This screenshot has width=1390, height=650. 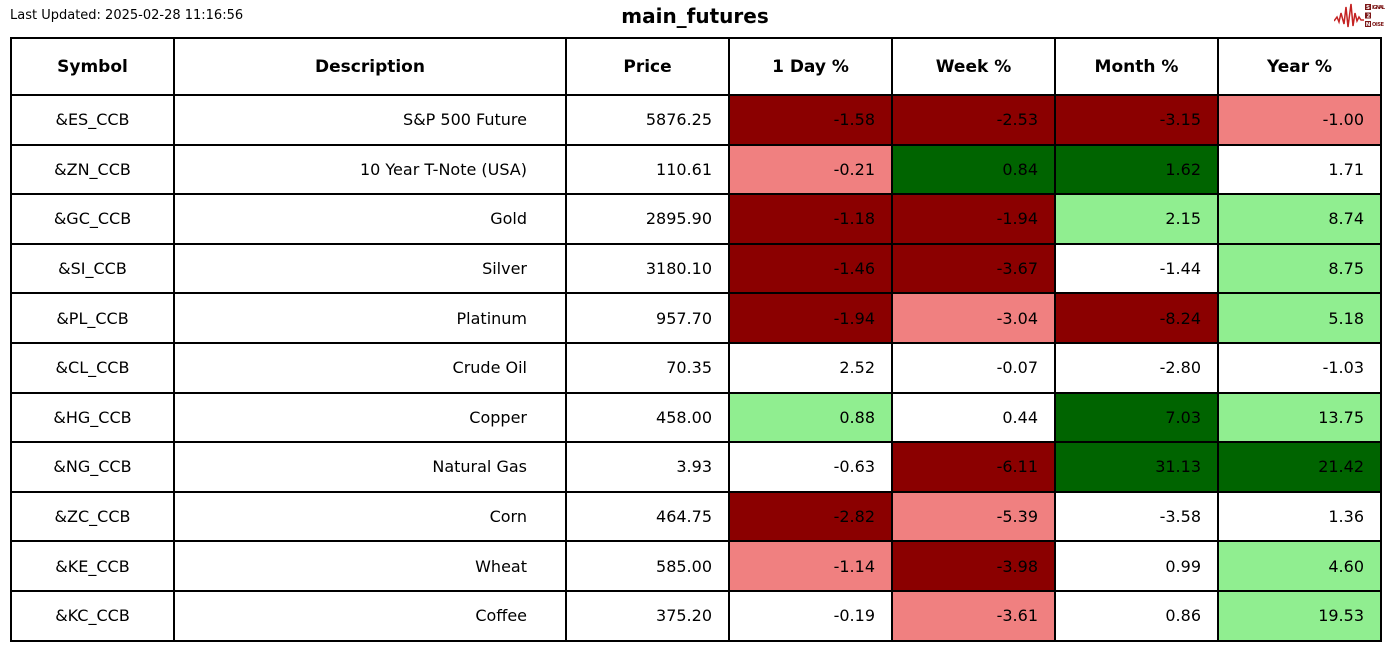 What do you see at coordinates (1348, 15) in the screenshot?
I see `waveform-icon` at bounding box center [1348, 15].